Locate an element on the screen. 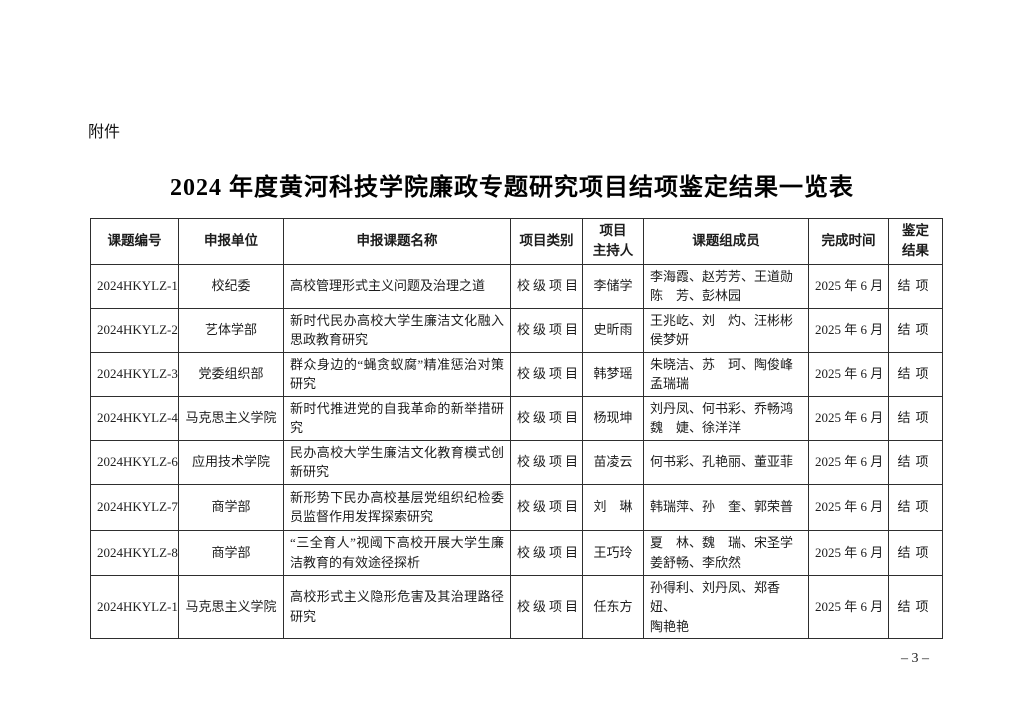  cell-members: 李海霞、赵芳芳、王道勋 陈 芳、彭林园 is located at coordinates (726, 286).